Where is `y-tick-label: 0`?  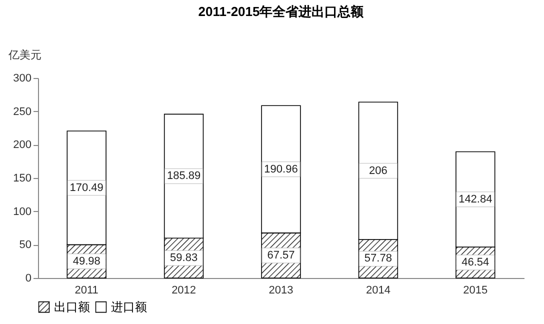 y-tick-label: 0 is located at coordinates (28, 278).